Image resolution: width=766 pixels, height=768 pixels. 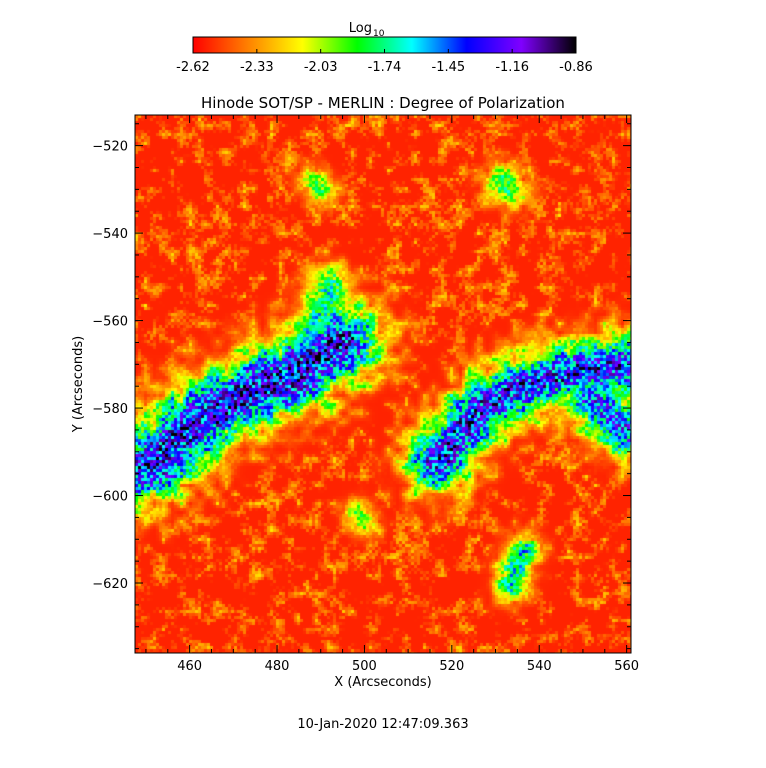 I want to click on y-tick-label: −560, so click(x=110, y=322).